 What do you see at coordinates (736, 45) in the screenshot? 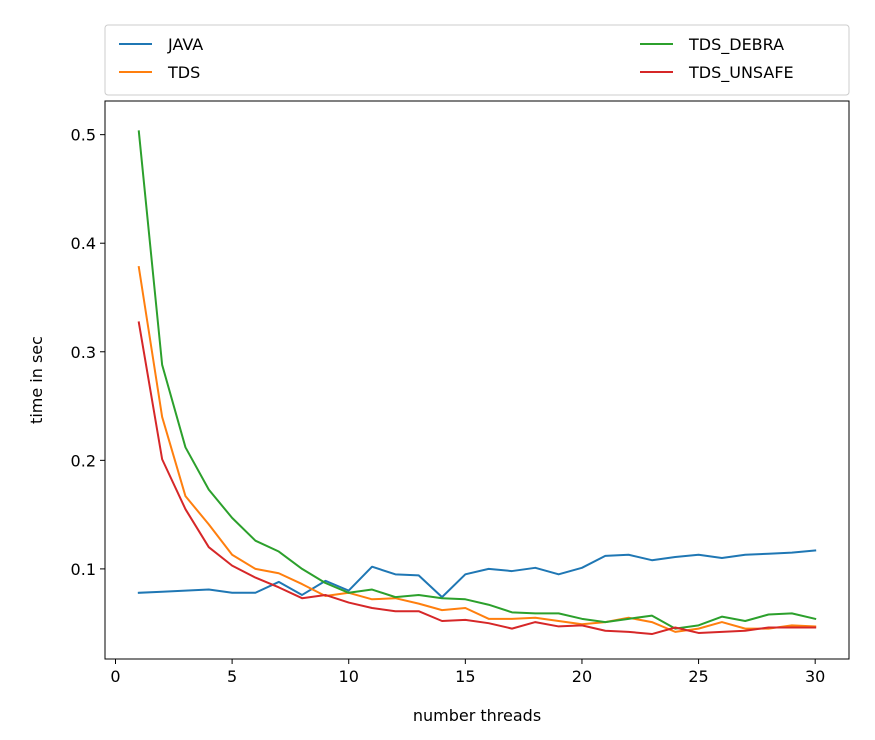
I see `legend-label-tds-debra: TDS_DEBRA` at bounding box center [736, 45].